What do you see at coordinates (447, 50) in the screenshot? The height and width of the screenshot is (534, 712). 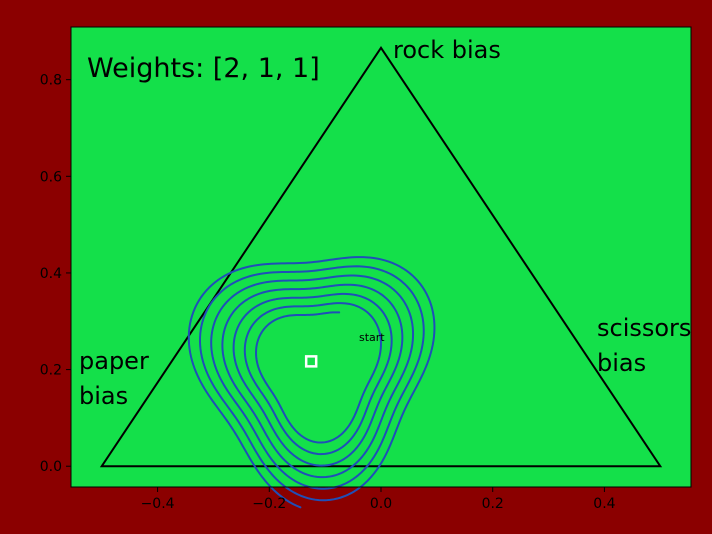 I see `rock-vertex-label: rock bias` at bounding box center [447, 50].